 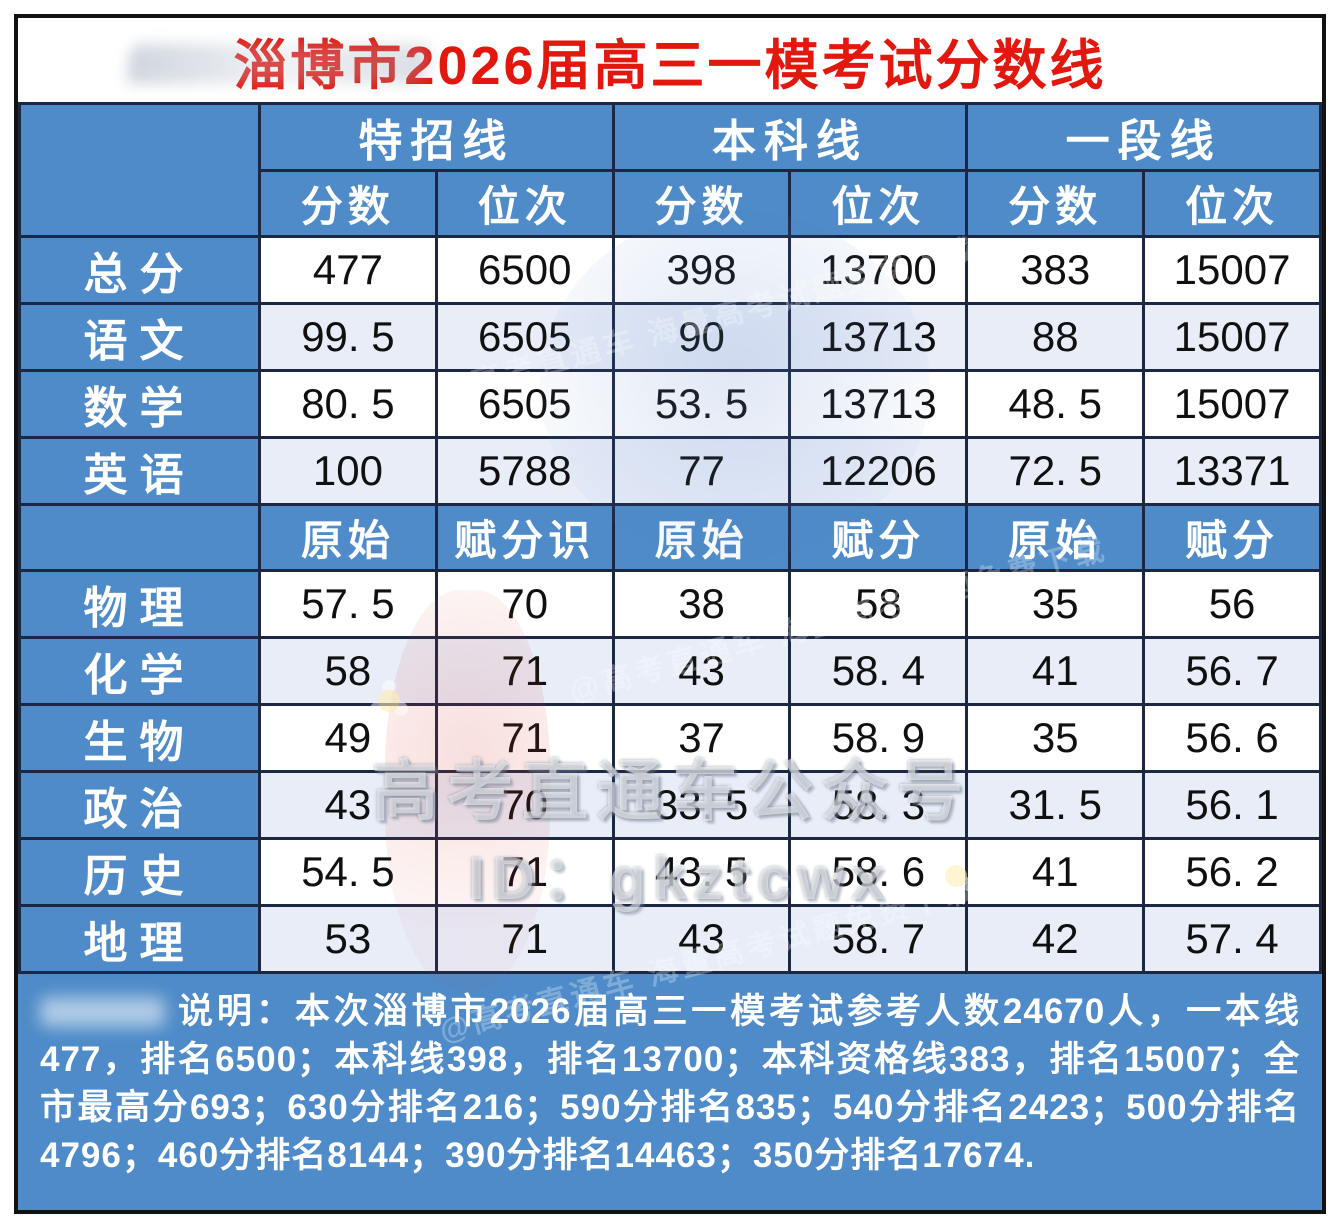 I want to click on value-cell: 13371, so click(x=1232, y=471).